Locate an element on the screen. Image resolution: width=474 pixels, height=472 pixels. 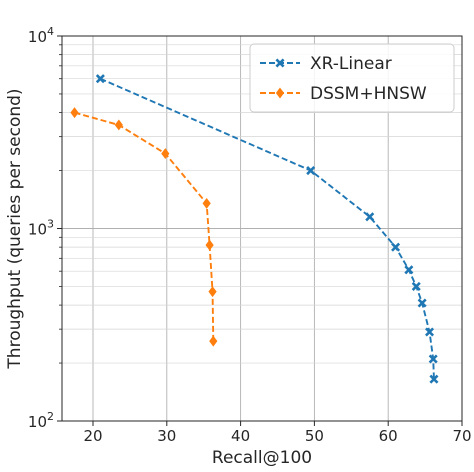
legend-box is located at coordinates (352, 78).